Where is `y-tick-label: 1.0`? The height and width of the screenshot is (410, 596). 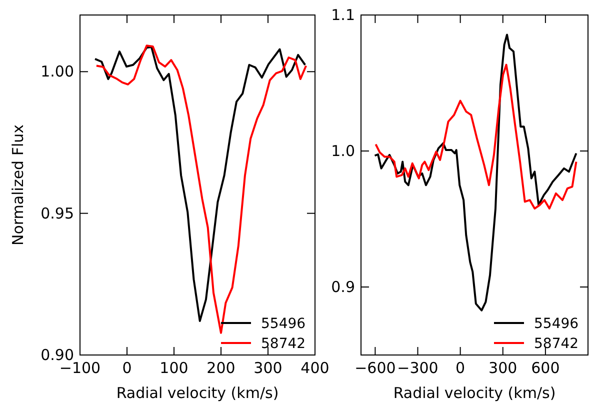 y-tick-label: 1.0 is located at coordinates (343, 151).